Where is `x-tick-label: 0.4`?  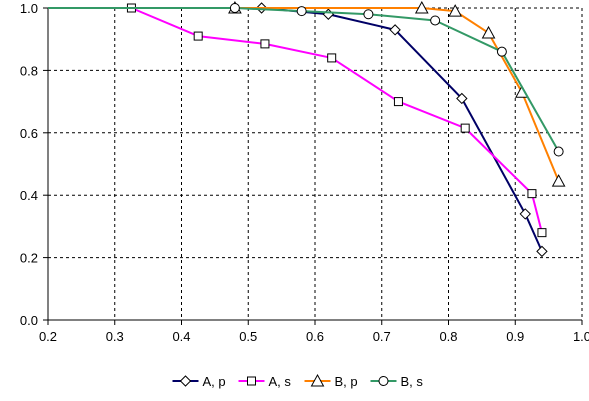
x-tick-label: 0.4 is located at coordinates (181, 336).